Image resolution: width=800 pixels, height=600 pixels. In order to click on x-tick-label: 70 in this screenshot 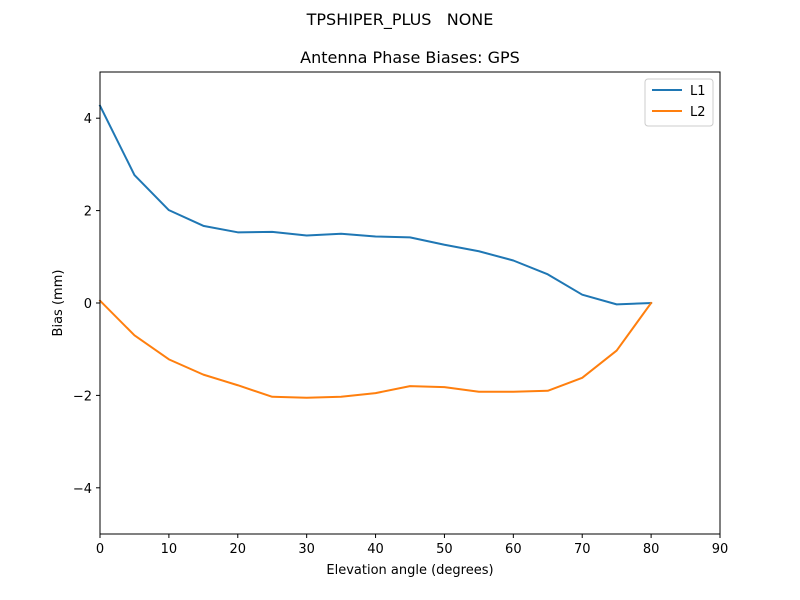, I will do `click(582, 549)`.